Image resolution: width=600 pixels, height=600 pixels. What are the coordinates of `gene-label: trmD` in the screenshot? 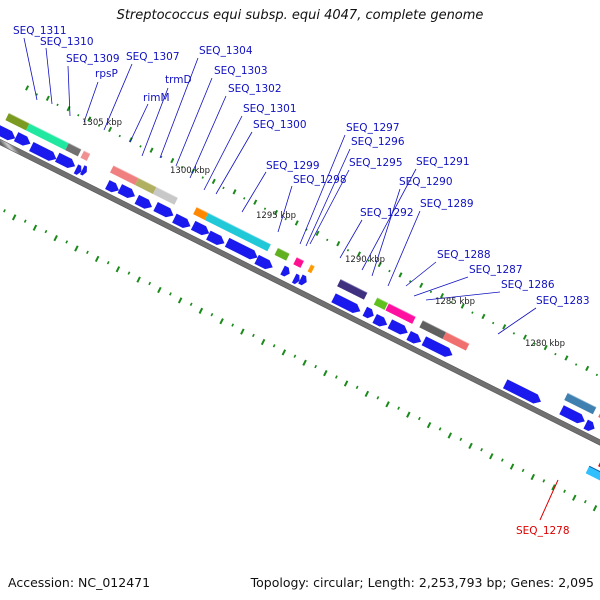 It's located at (178, 80).